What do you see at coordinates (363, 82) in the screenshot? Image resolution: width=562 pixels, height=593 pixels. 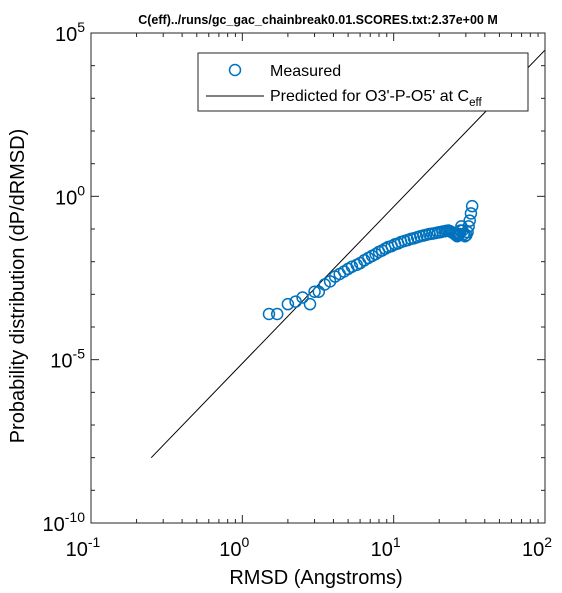 I see `legend: Measured Predicted for O3'-P-O5' at Ceff` at bounding box center [363, 82].